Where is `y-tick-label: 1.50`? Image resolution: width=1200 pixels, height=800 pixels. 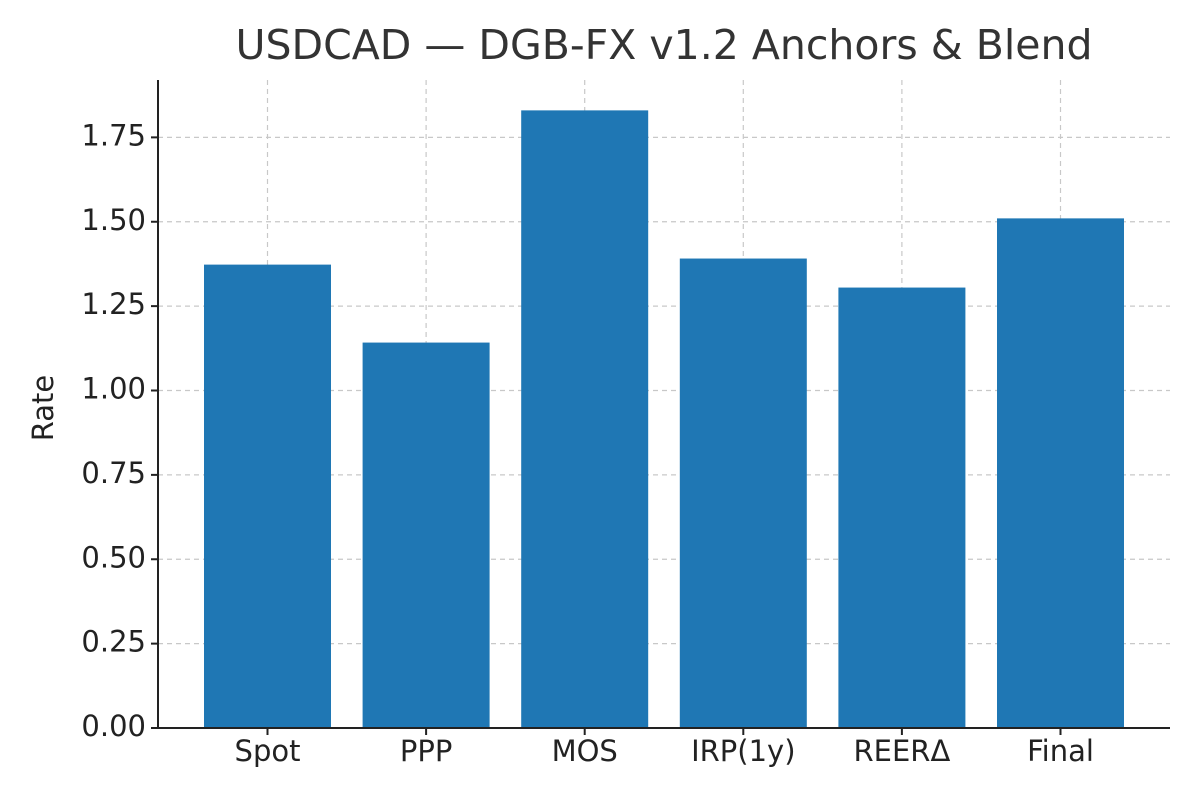
y-tick-label: 1.50 is located at coordinates (113, 220).